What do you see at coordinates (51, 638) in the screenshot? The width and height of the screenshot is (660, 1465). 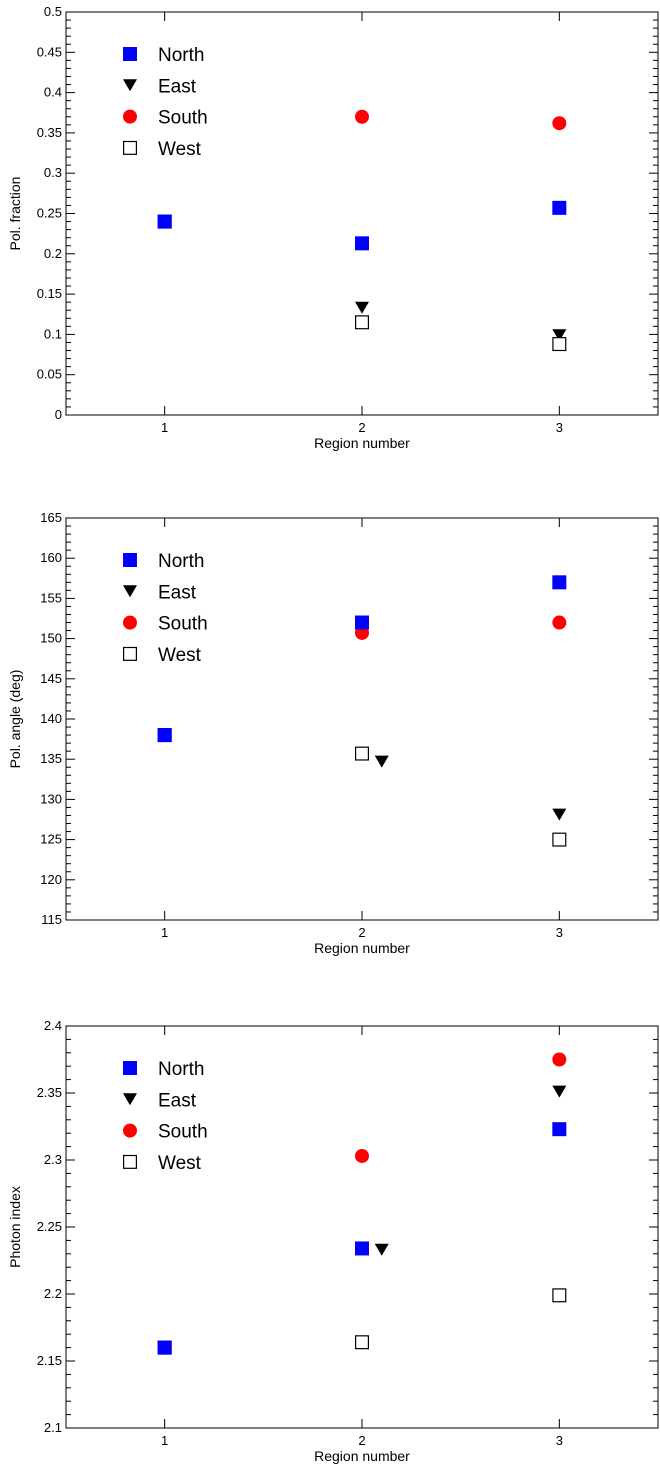 I see `y-tick-label: 150` at bounding box center [51, 638].